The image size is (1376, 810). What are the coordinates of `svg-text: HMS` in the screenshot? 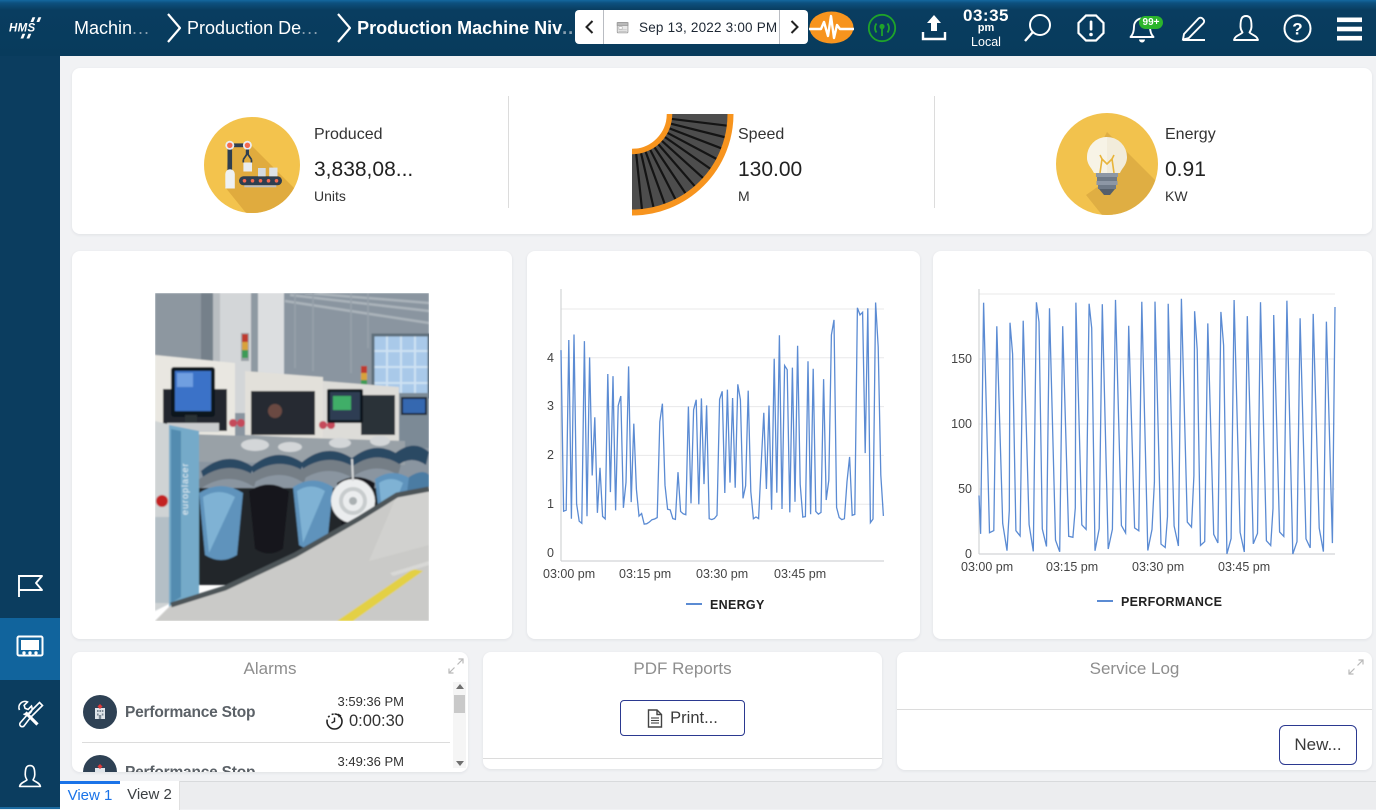 It's located at (22, 29).